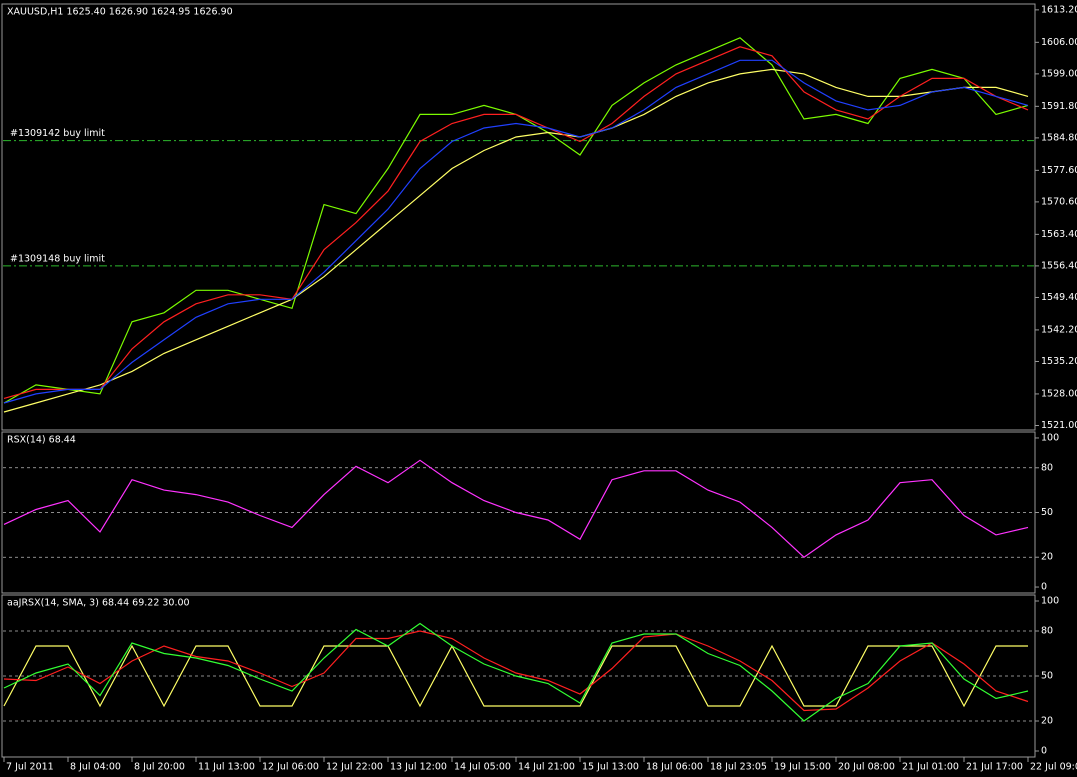 The image size is (1077, 777). What do you see at coordinates (1059, 297) in the screenshot?
I see `y-tick-label: 1549.40` at bounding box center [1059, 297].